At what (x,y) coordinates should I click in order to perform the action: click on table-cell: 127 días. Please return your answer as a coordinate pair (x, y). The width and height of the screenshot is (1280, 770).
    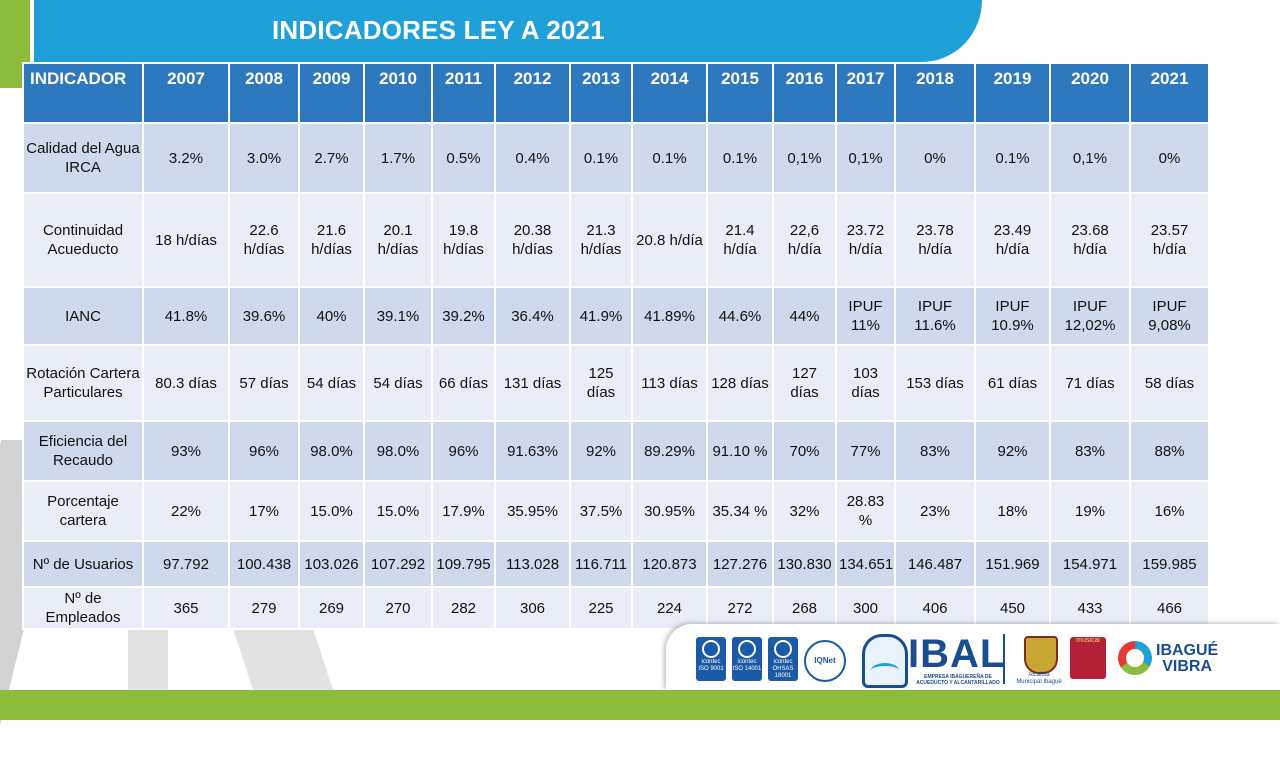
    Looking at the image, I should click on (804, 383).